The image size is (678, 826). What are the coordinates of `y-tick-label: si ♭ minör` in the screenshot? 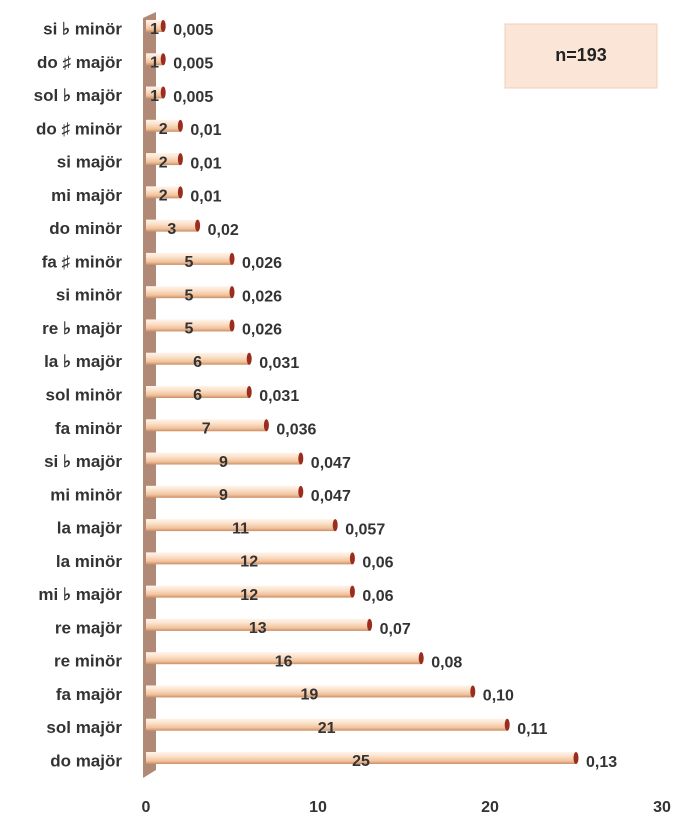 It's located at (82, 28).